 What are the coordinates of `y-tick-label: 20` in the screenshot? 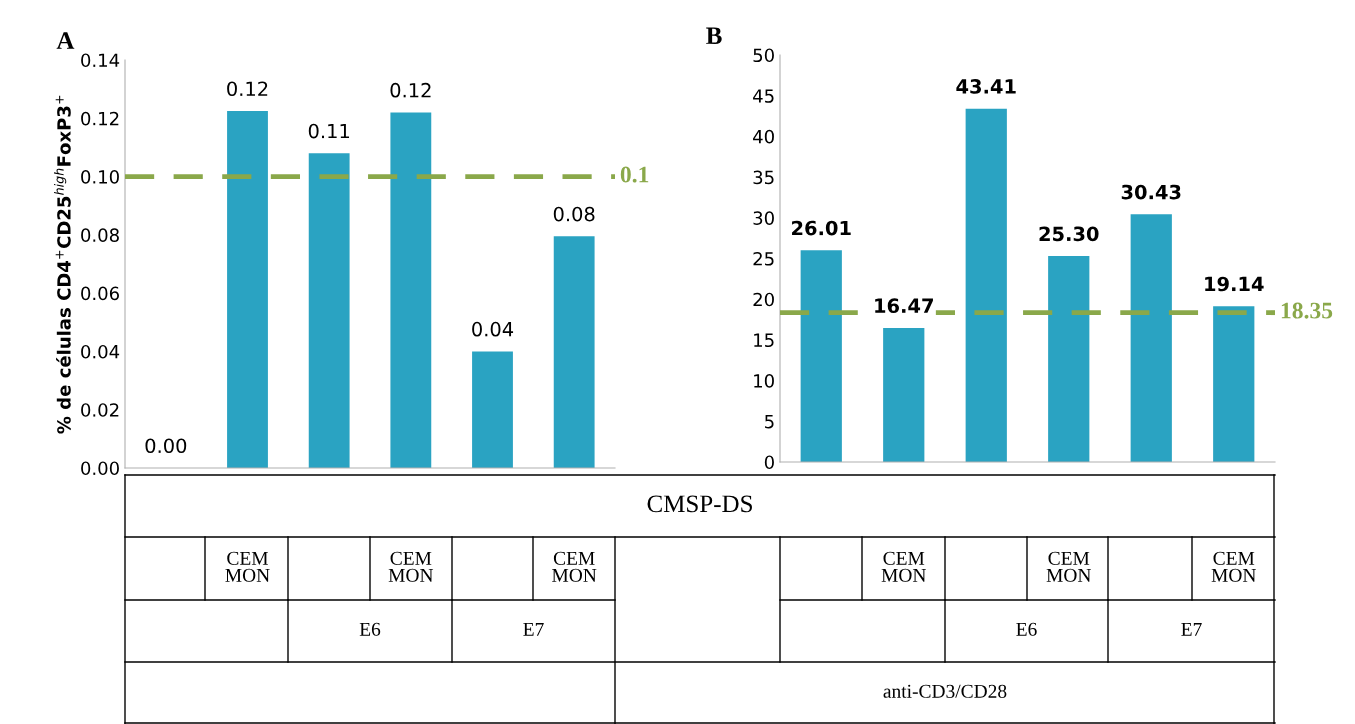 It's located at (763, 299).